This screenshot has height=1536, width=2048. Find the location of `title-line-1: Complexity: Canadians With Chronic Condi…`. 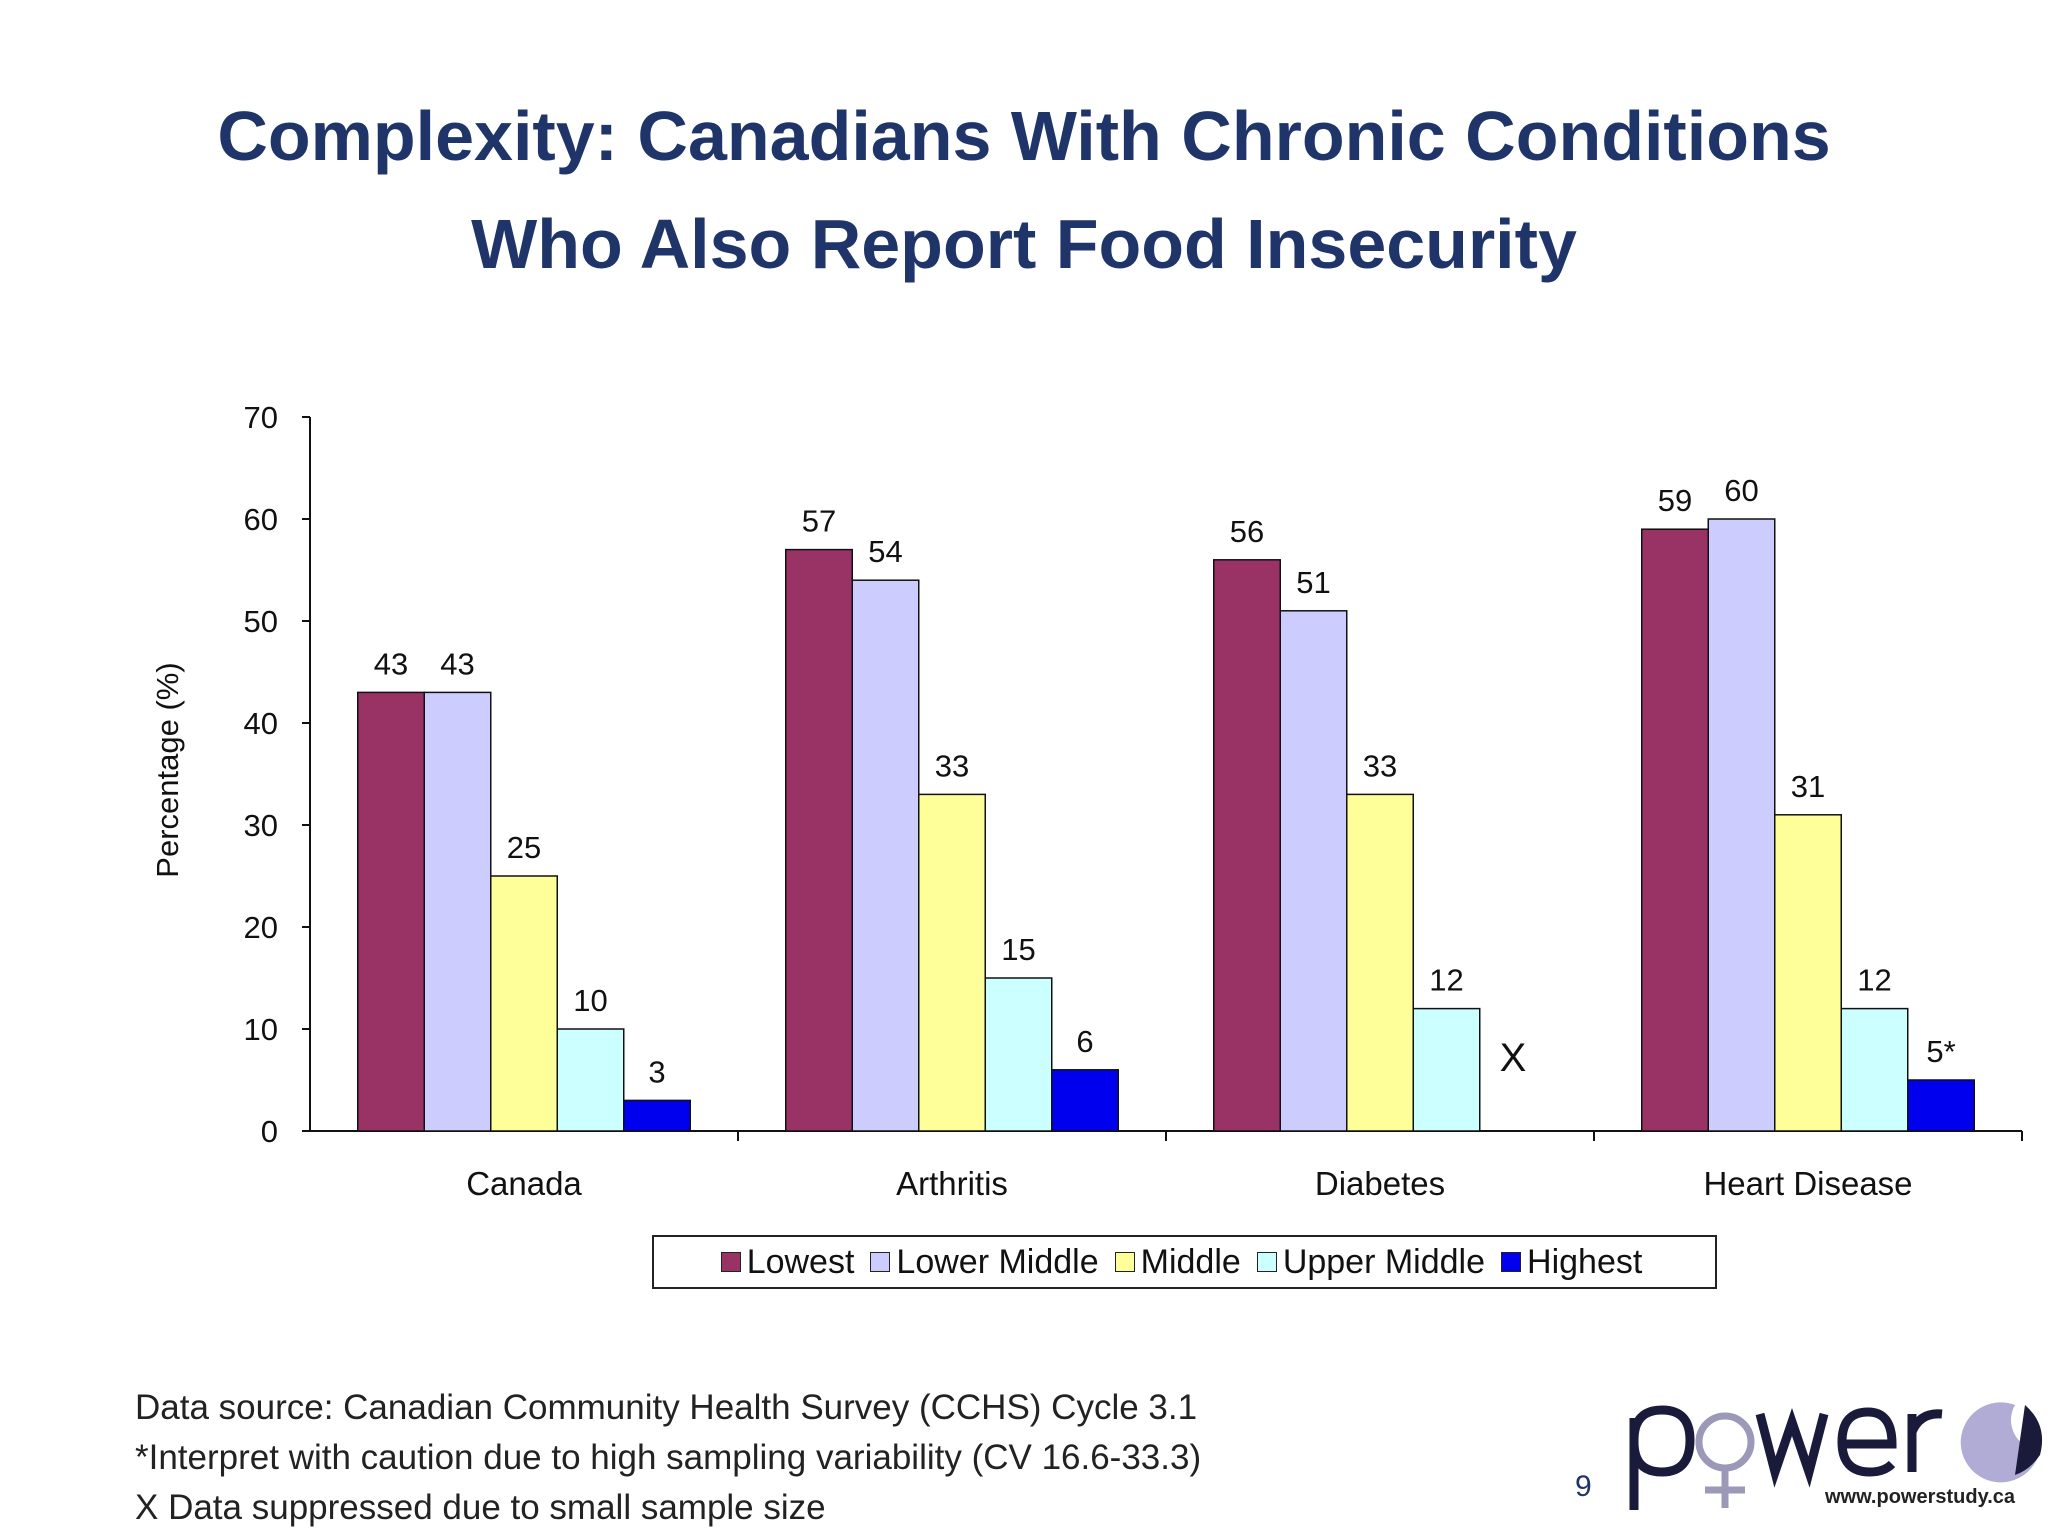

title-line-1: Complexity: Canadians With Chronic Condi… is located at coordinates (1024, 136).